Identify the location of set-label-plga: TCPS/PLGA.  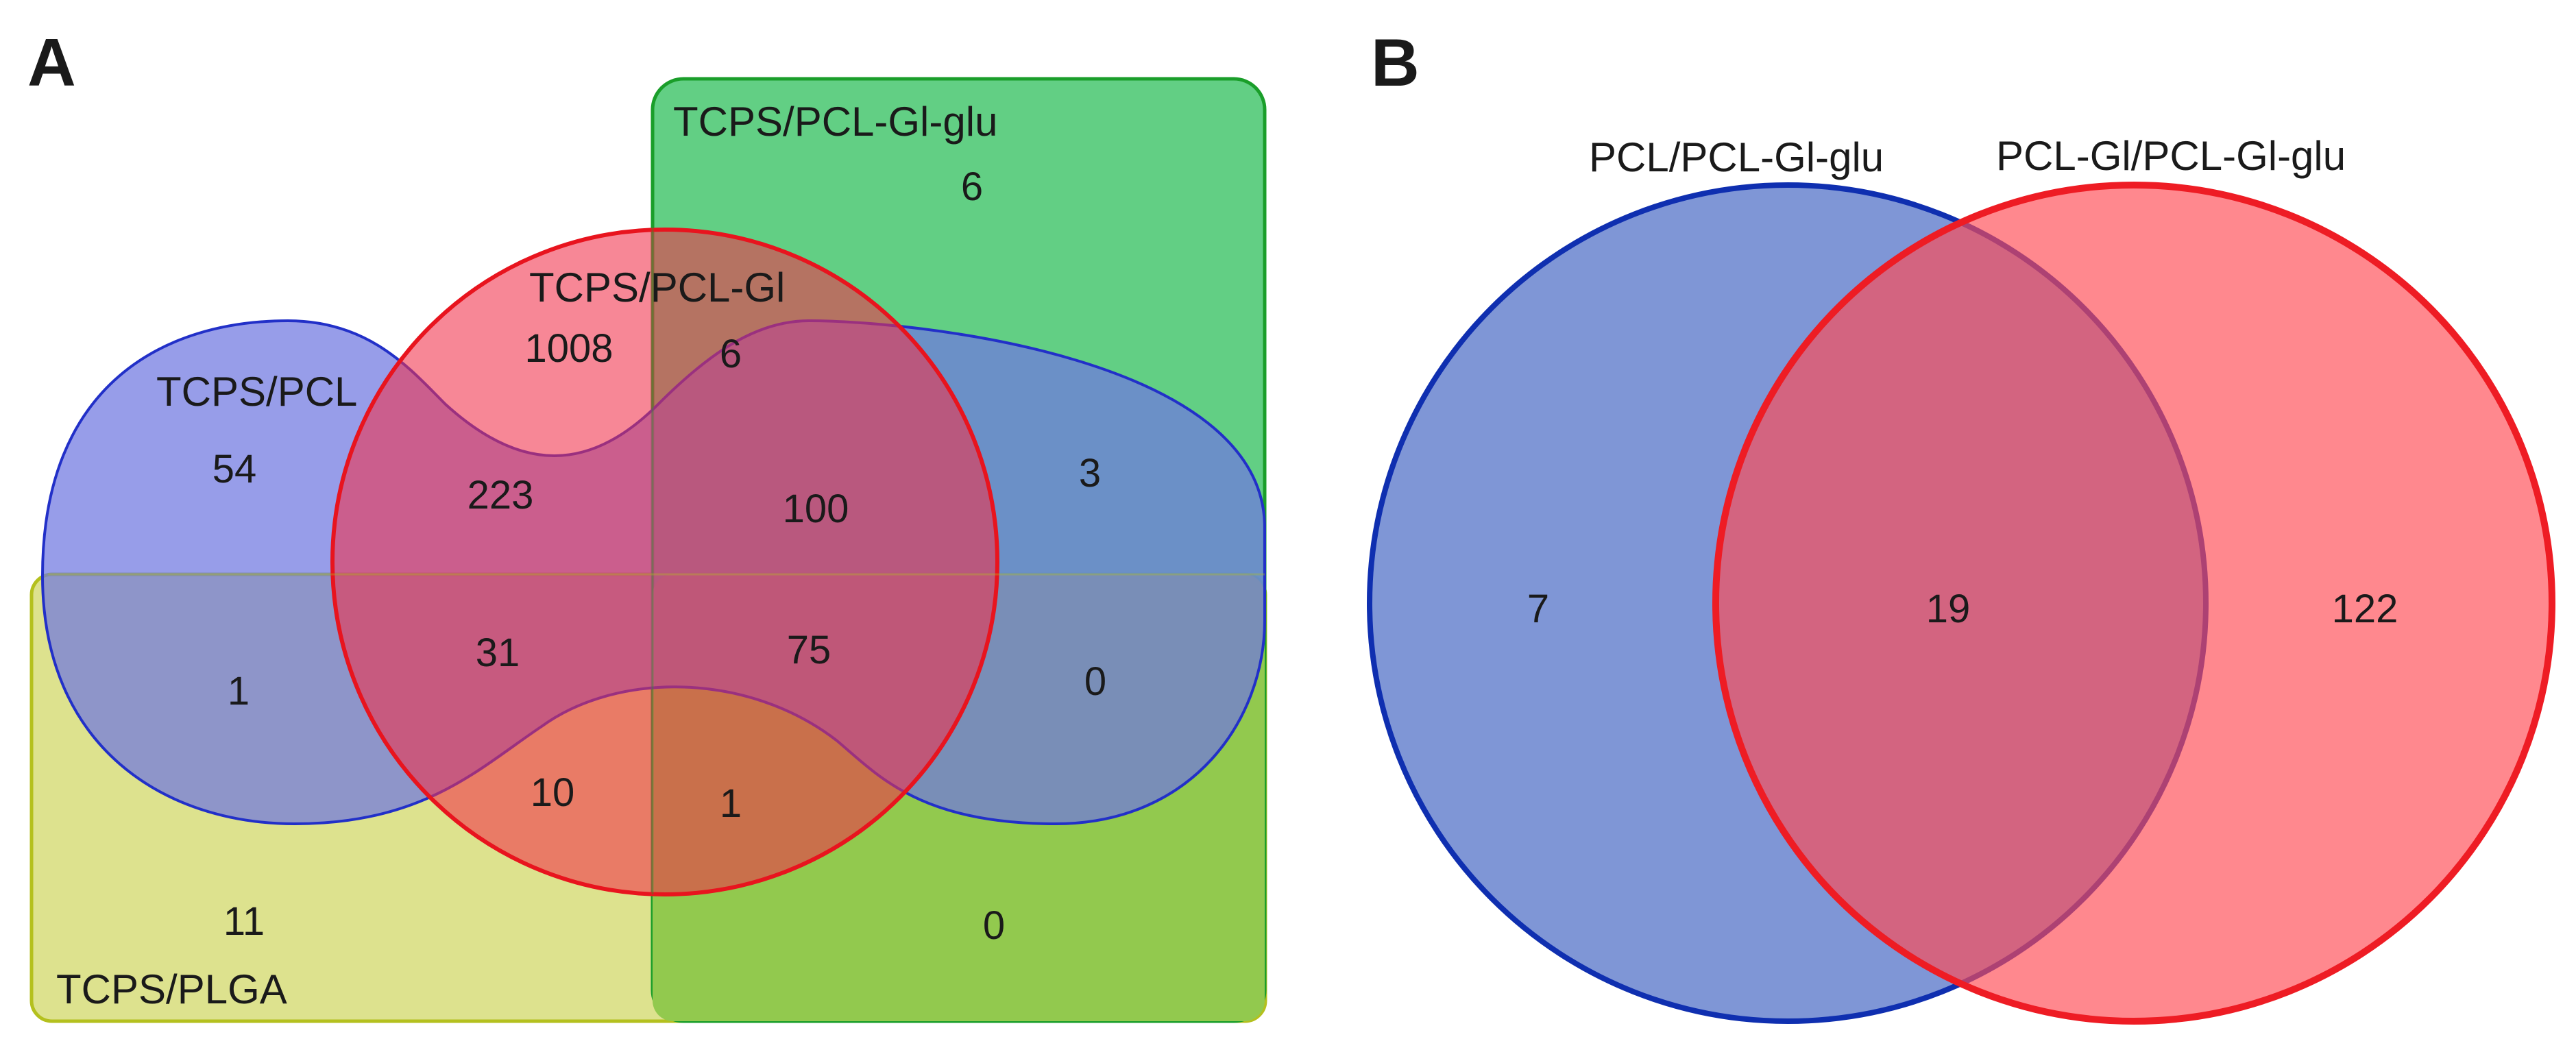
(171, 989).